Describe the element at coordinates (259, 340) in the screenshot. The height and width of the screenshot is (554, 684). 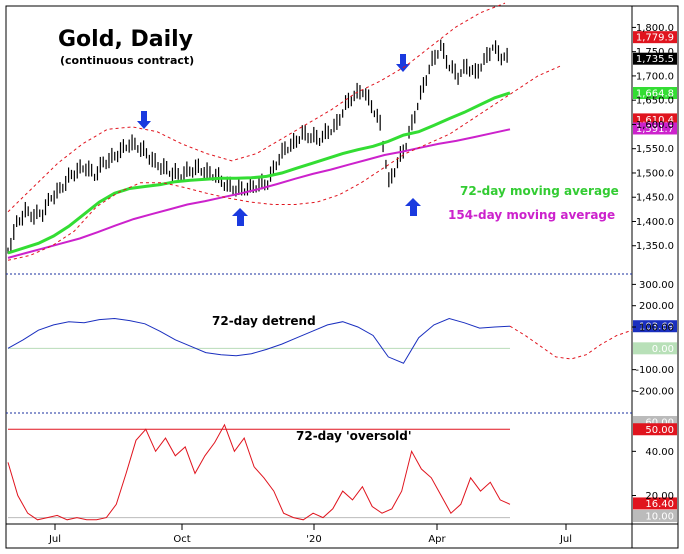
I see `series-line-72-day-detrend` at that location.